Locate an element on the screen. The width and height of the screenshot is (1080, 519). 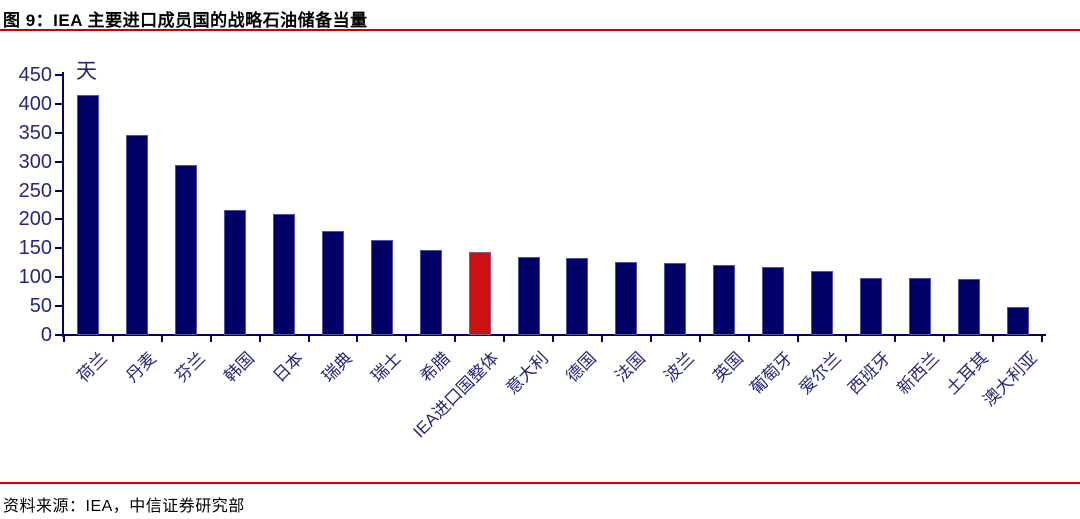
x-category-label: 日本 is located at coordinates (288, 367).